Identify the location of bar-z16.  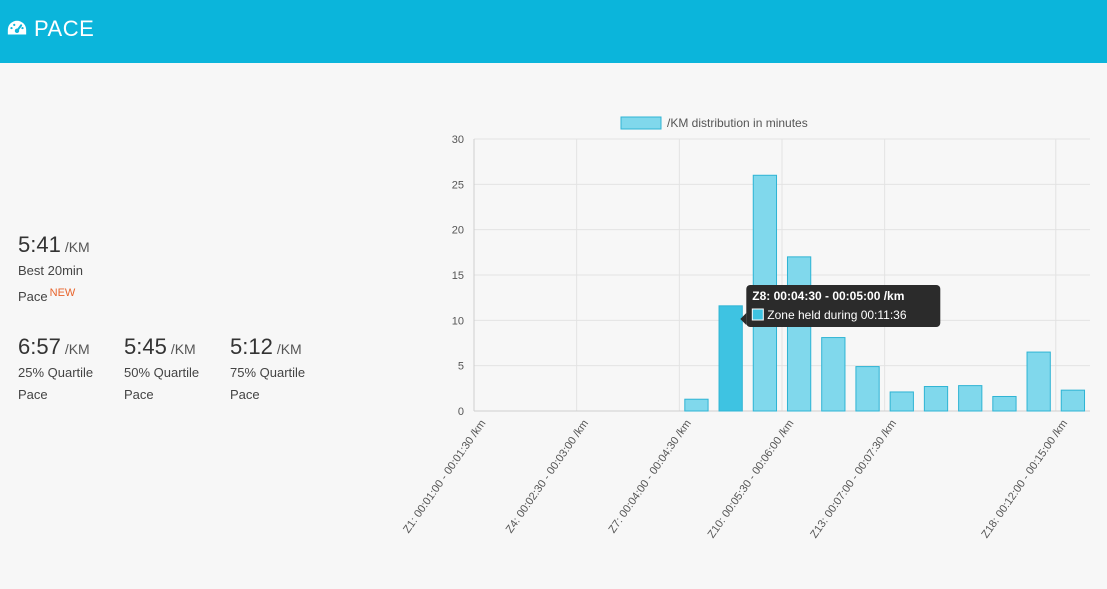
(1004, 403).